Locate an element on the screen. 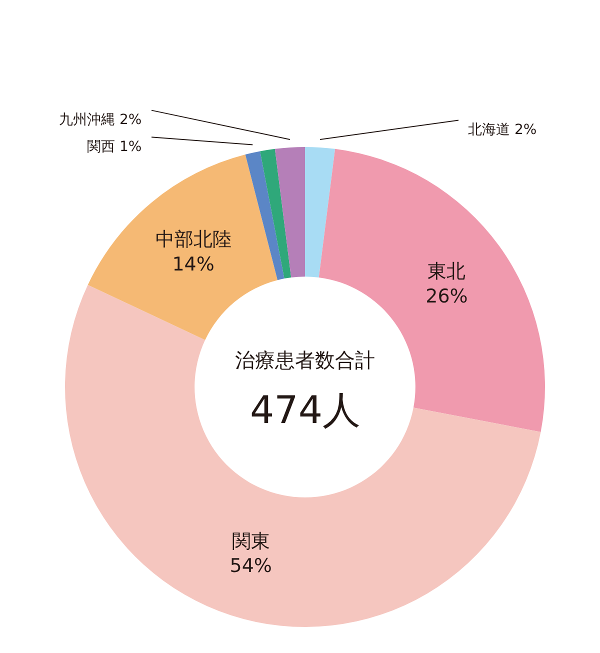 This screenshot has width=600, height=653. slice-label: 九州沖縄 2% is located at coordinates (100, 120).